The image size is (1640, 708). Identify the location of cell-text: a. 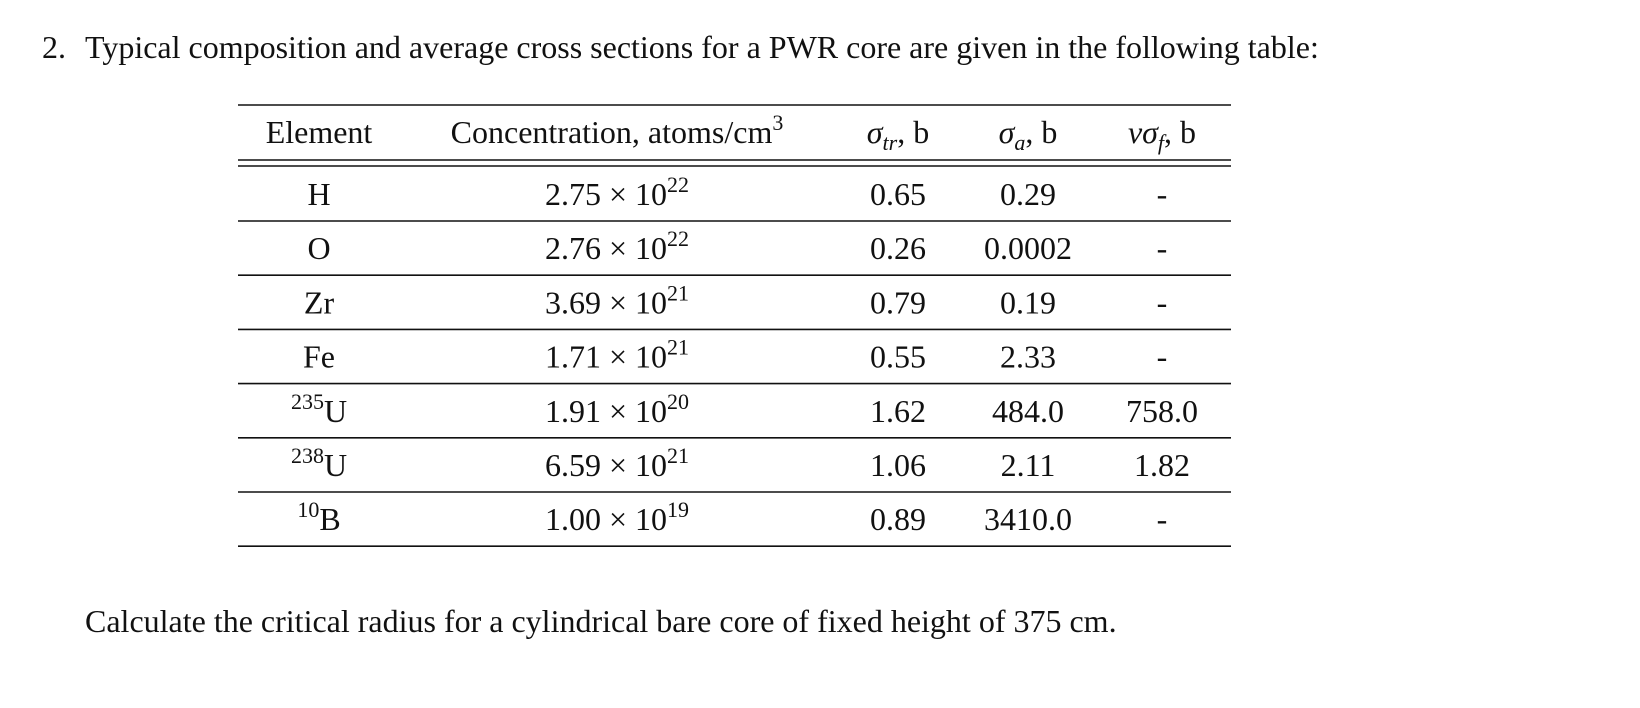
(1019, 142).